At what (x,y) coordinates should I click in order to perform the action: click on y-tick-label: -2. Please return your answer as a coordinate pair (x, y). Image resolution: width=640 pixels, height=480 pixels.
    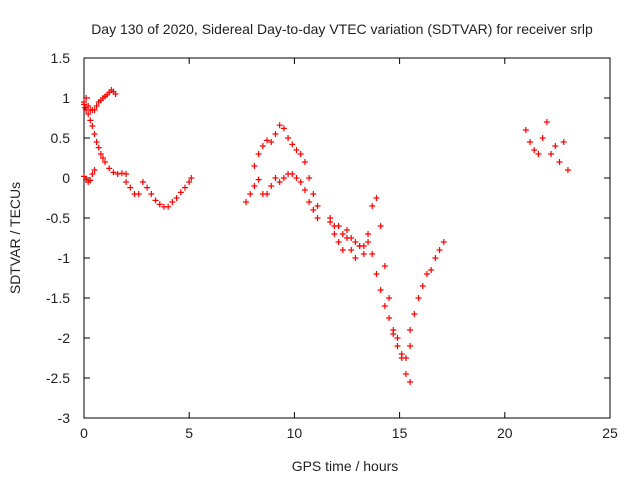
    Looking at the image, I should click on (64, 338).